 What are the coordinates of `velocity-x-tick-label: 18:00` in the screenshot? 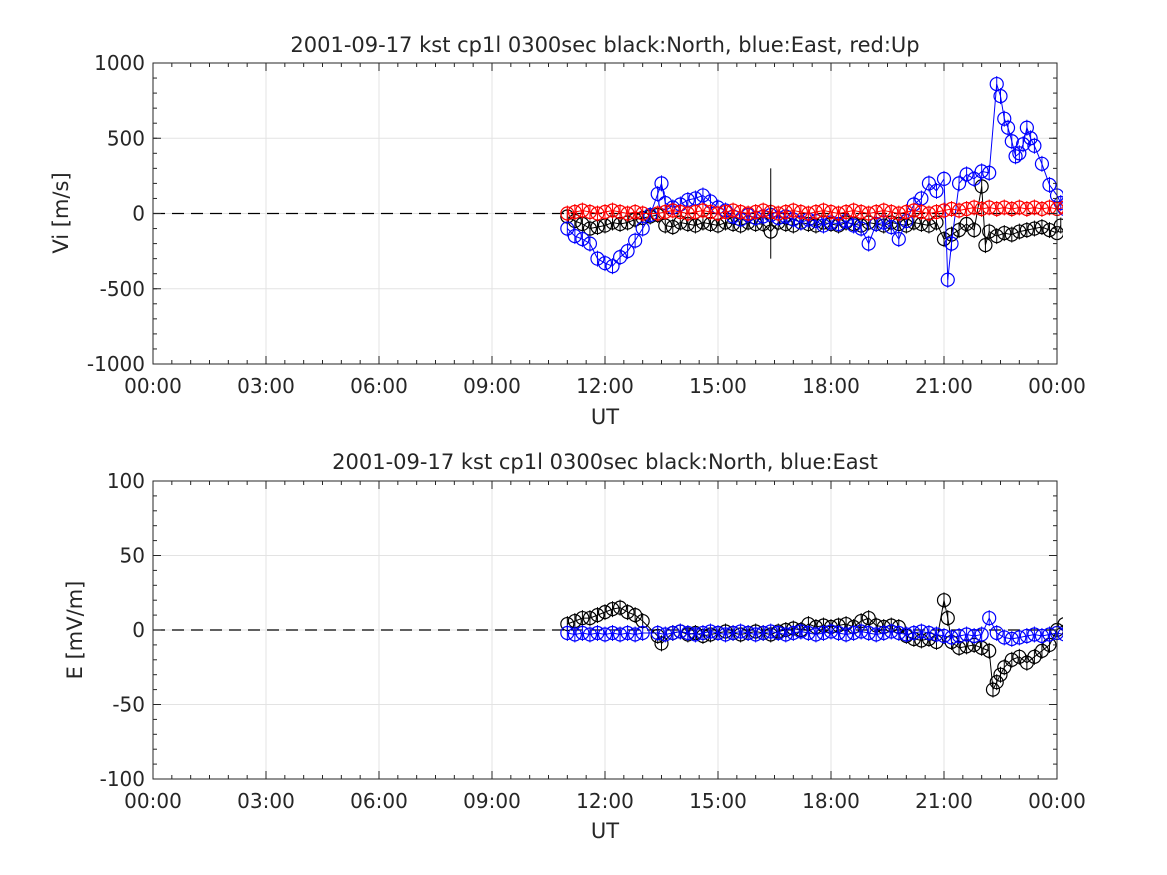 It's located at (831, 386).